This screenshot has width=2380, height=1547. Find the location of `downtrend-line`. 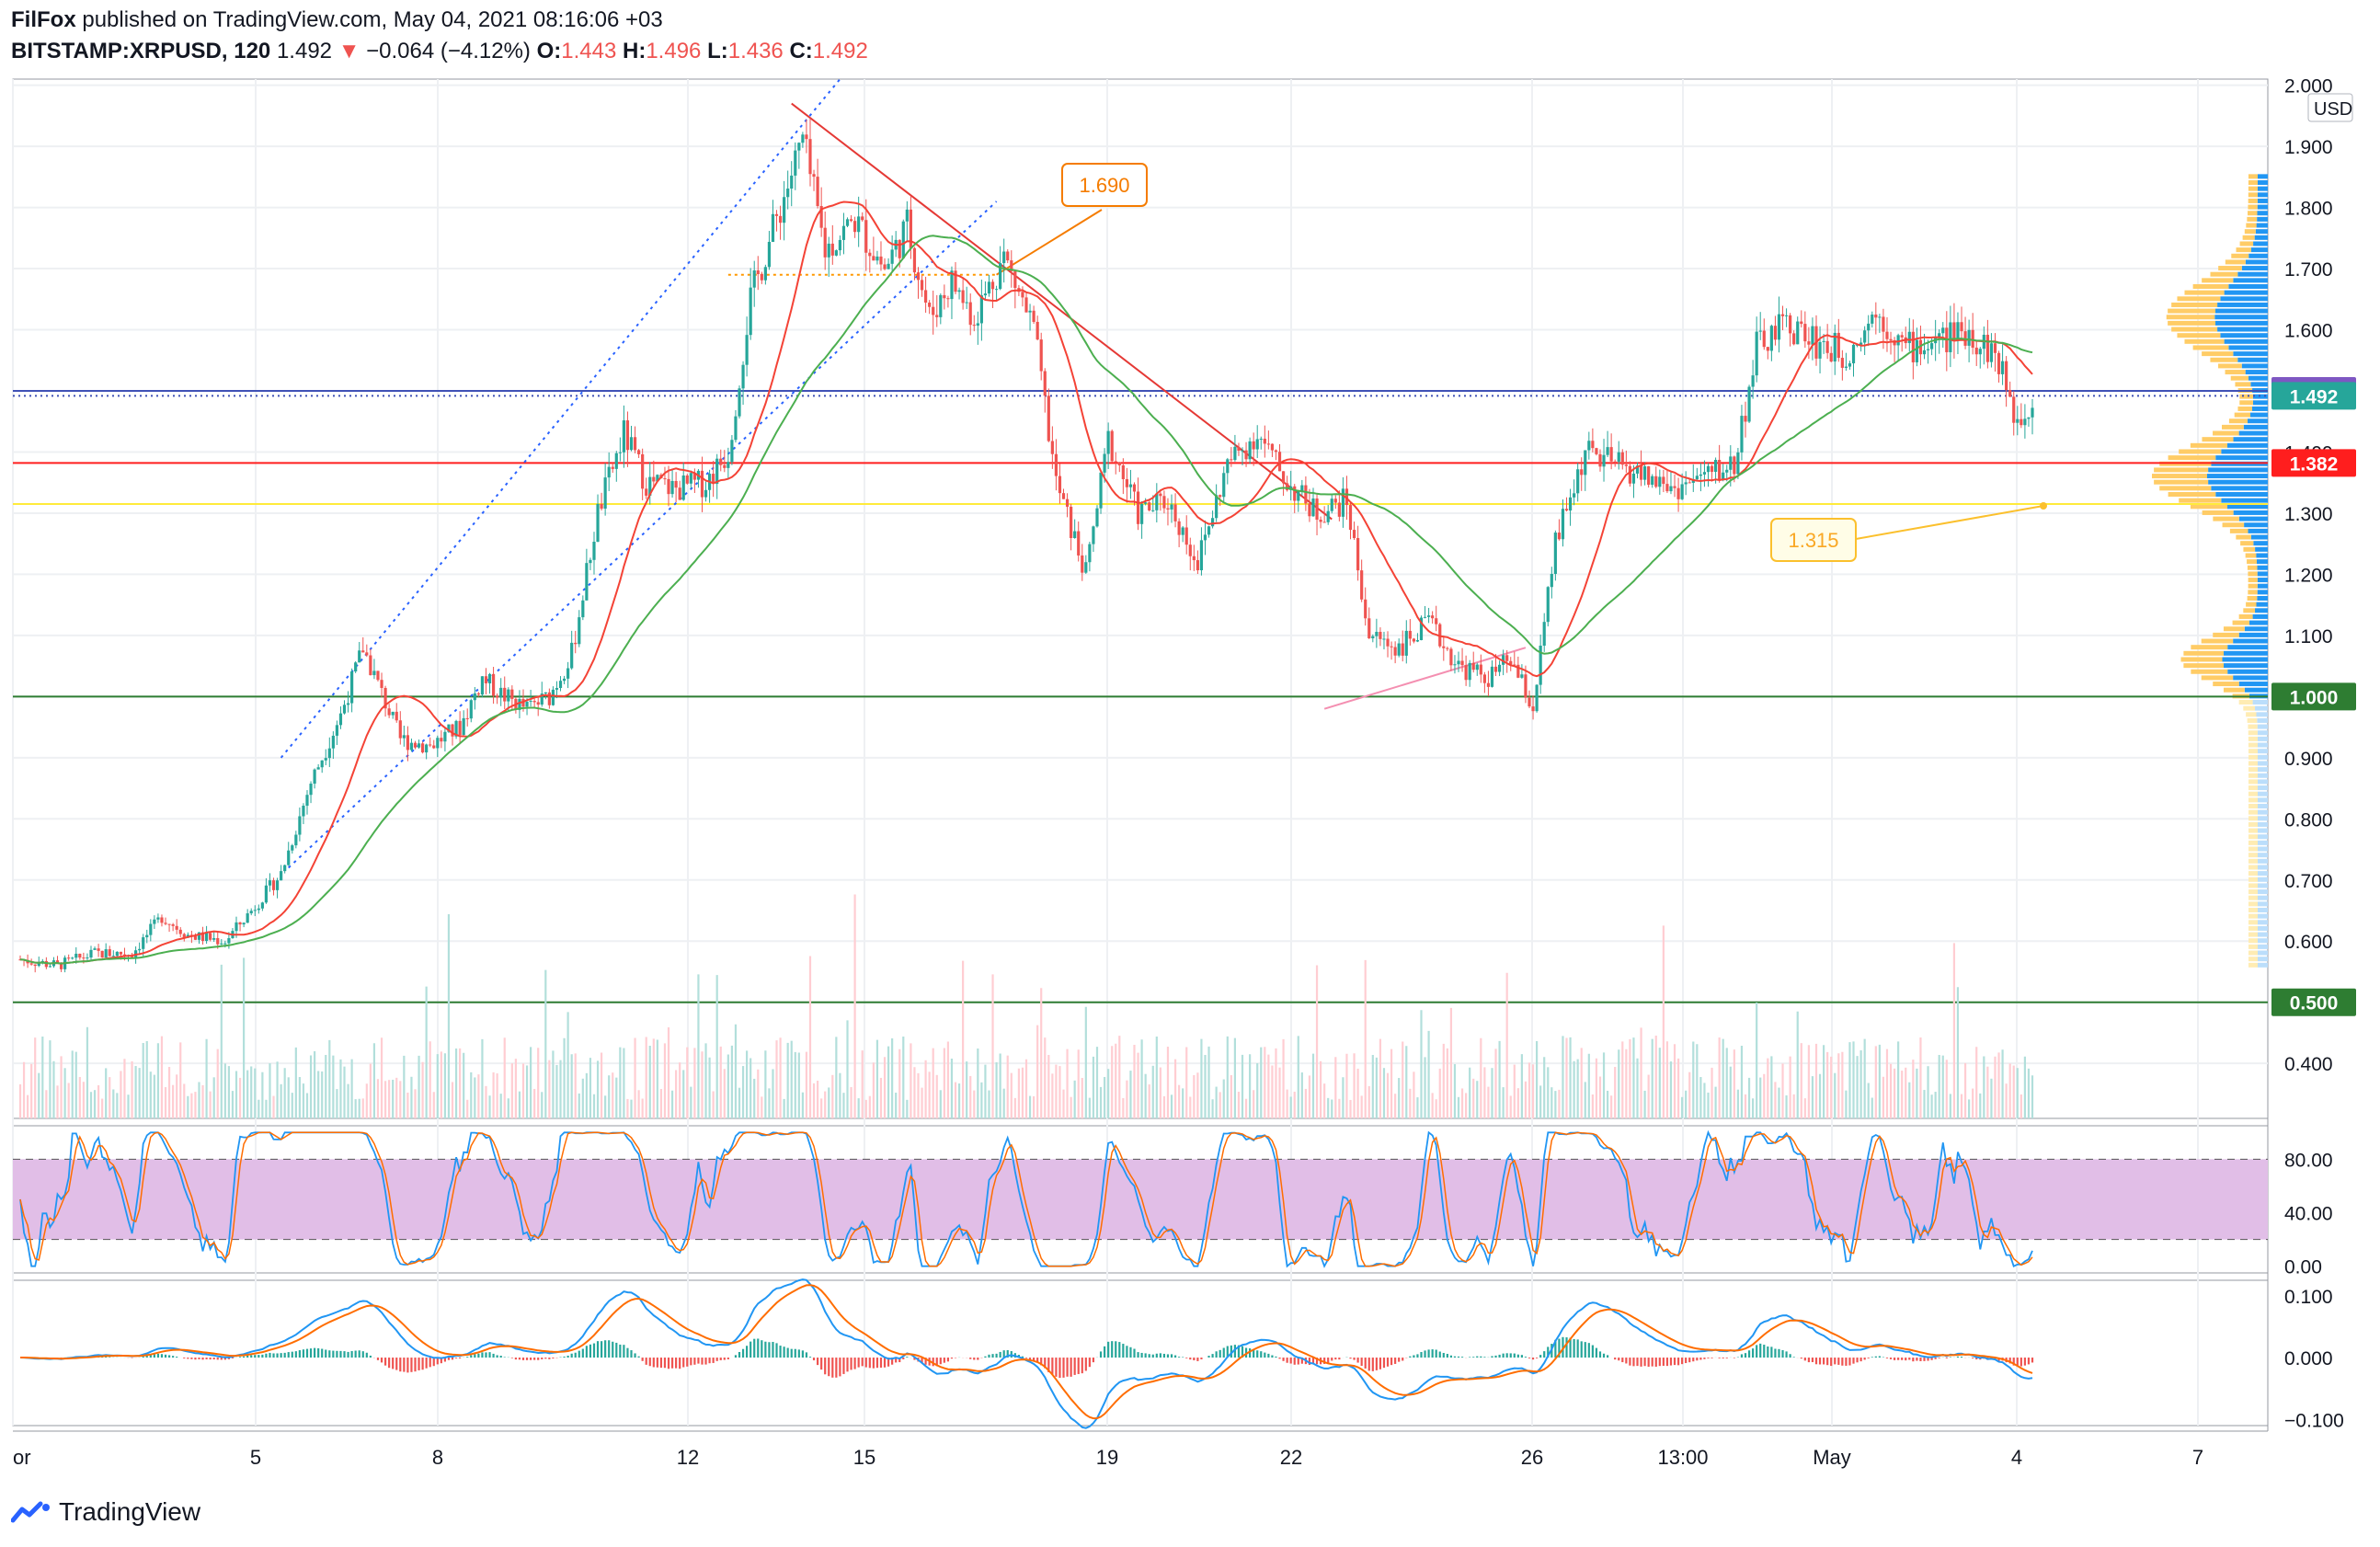

downtrend-line is located at coordinates (1062, 311).